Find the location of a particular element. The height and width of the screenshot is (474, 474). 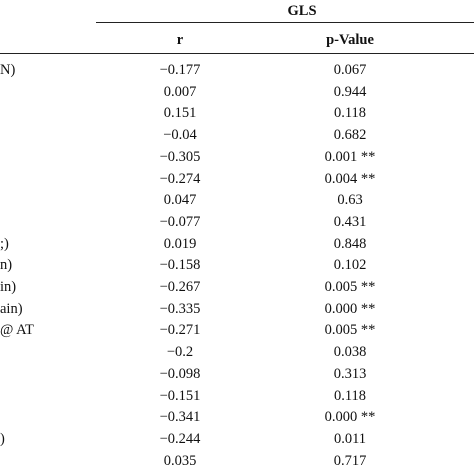

r-value: −0.244 is located at coordinates (180, 438).